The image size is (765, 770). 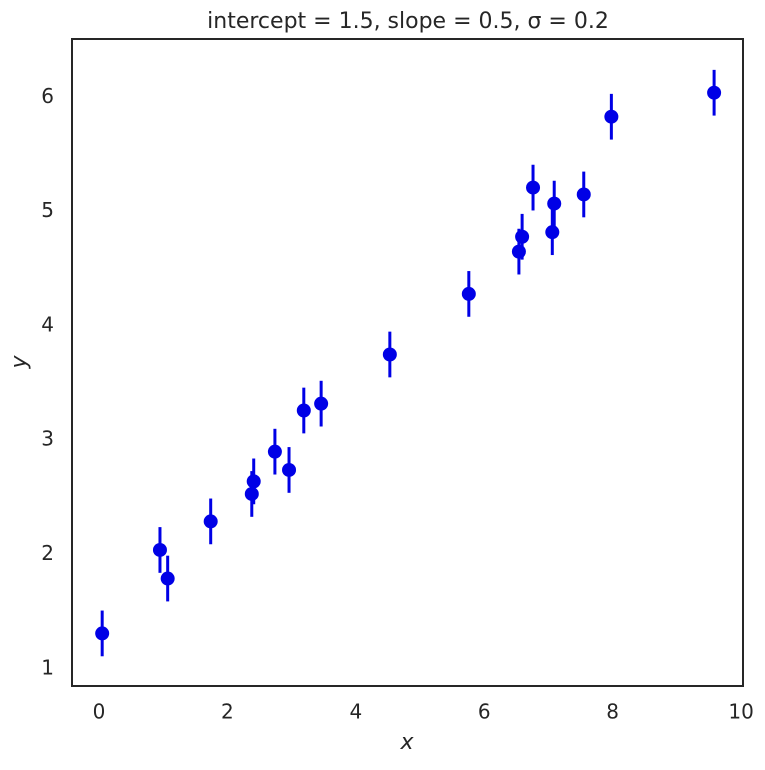 What do you see at coordinates (484, 712) in the screenshot?
I see `x-tick-label: 6` at bounding box center [484, 712].